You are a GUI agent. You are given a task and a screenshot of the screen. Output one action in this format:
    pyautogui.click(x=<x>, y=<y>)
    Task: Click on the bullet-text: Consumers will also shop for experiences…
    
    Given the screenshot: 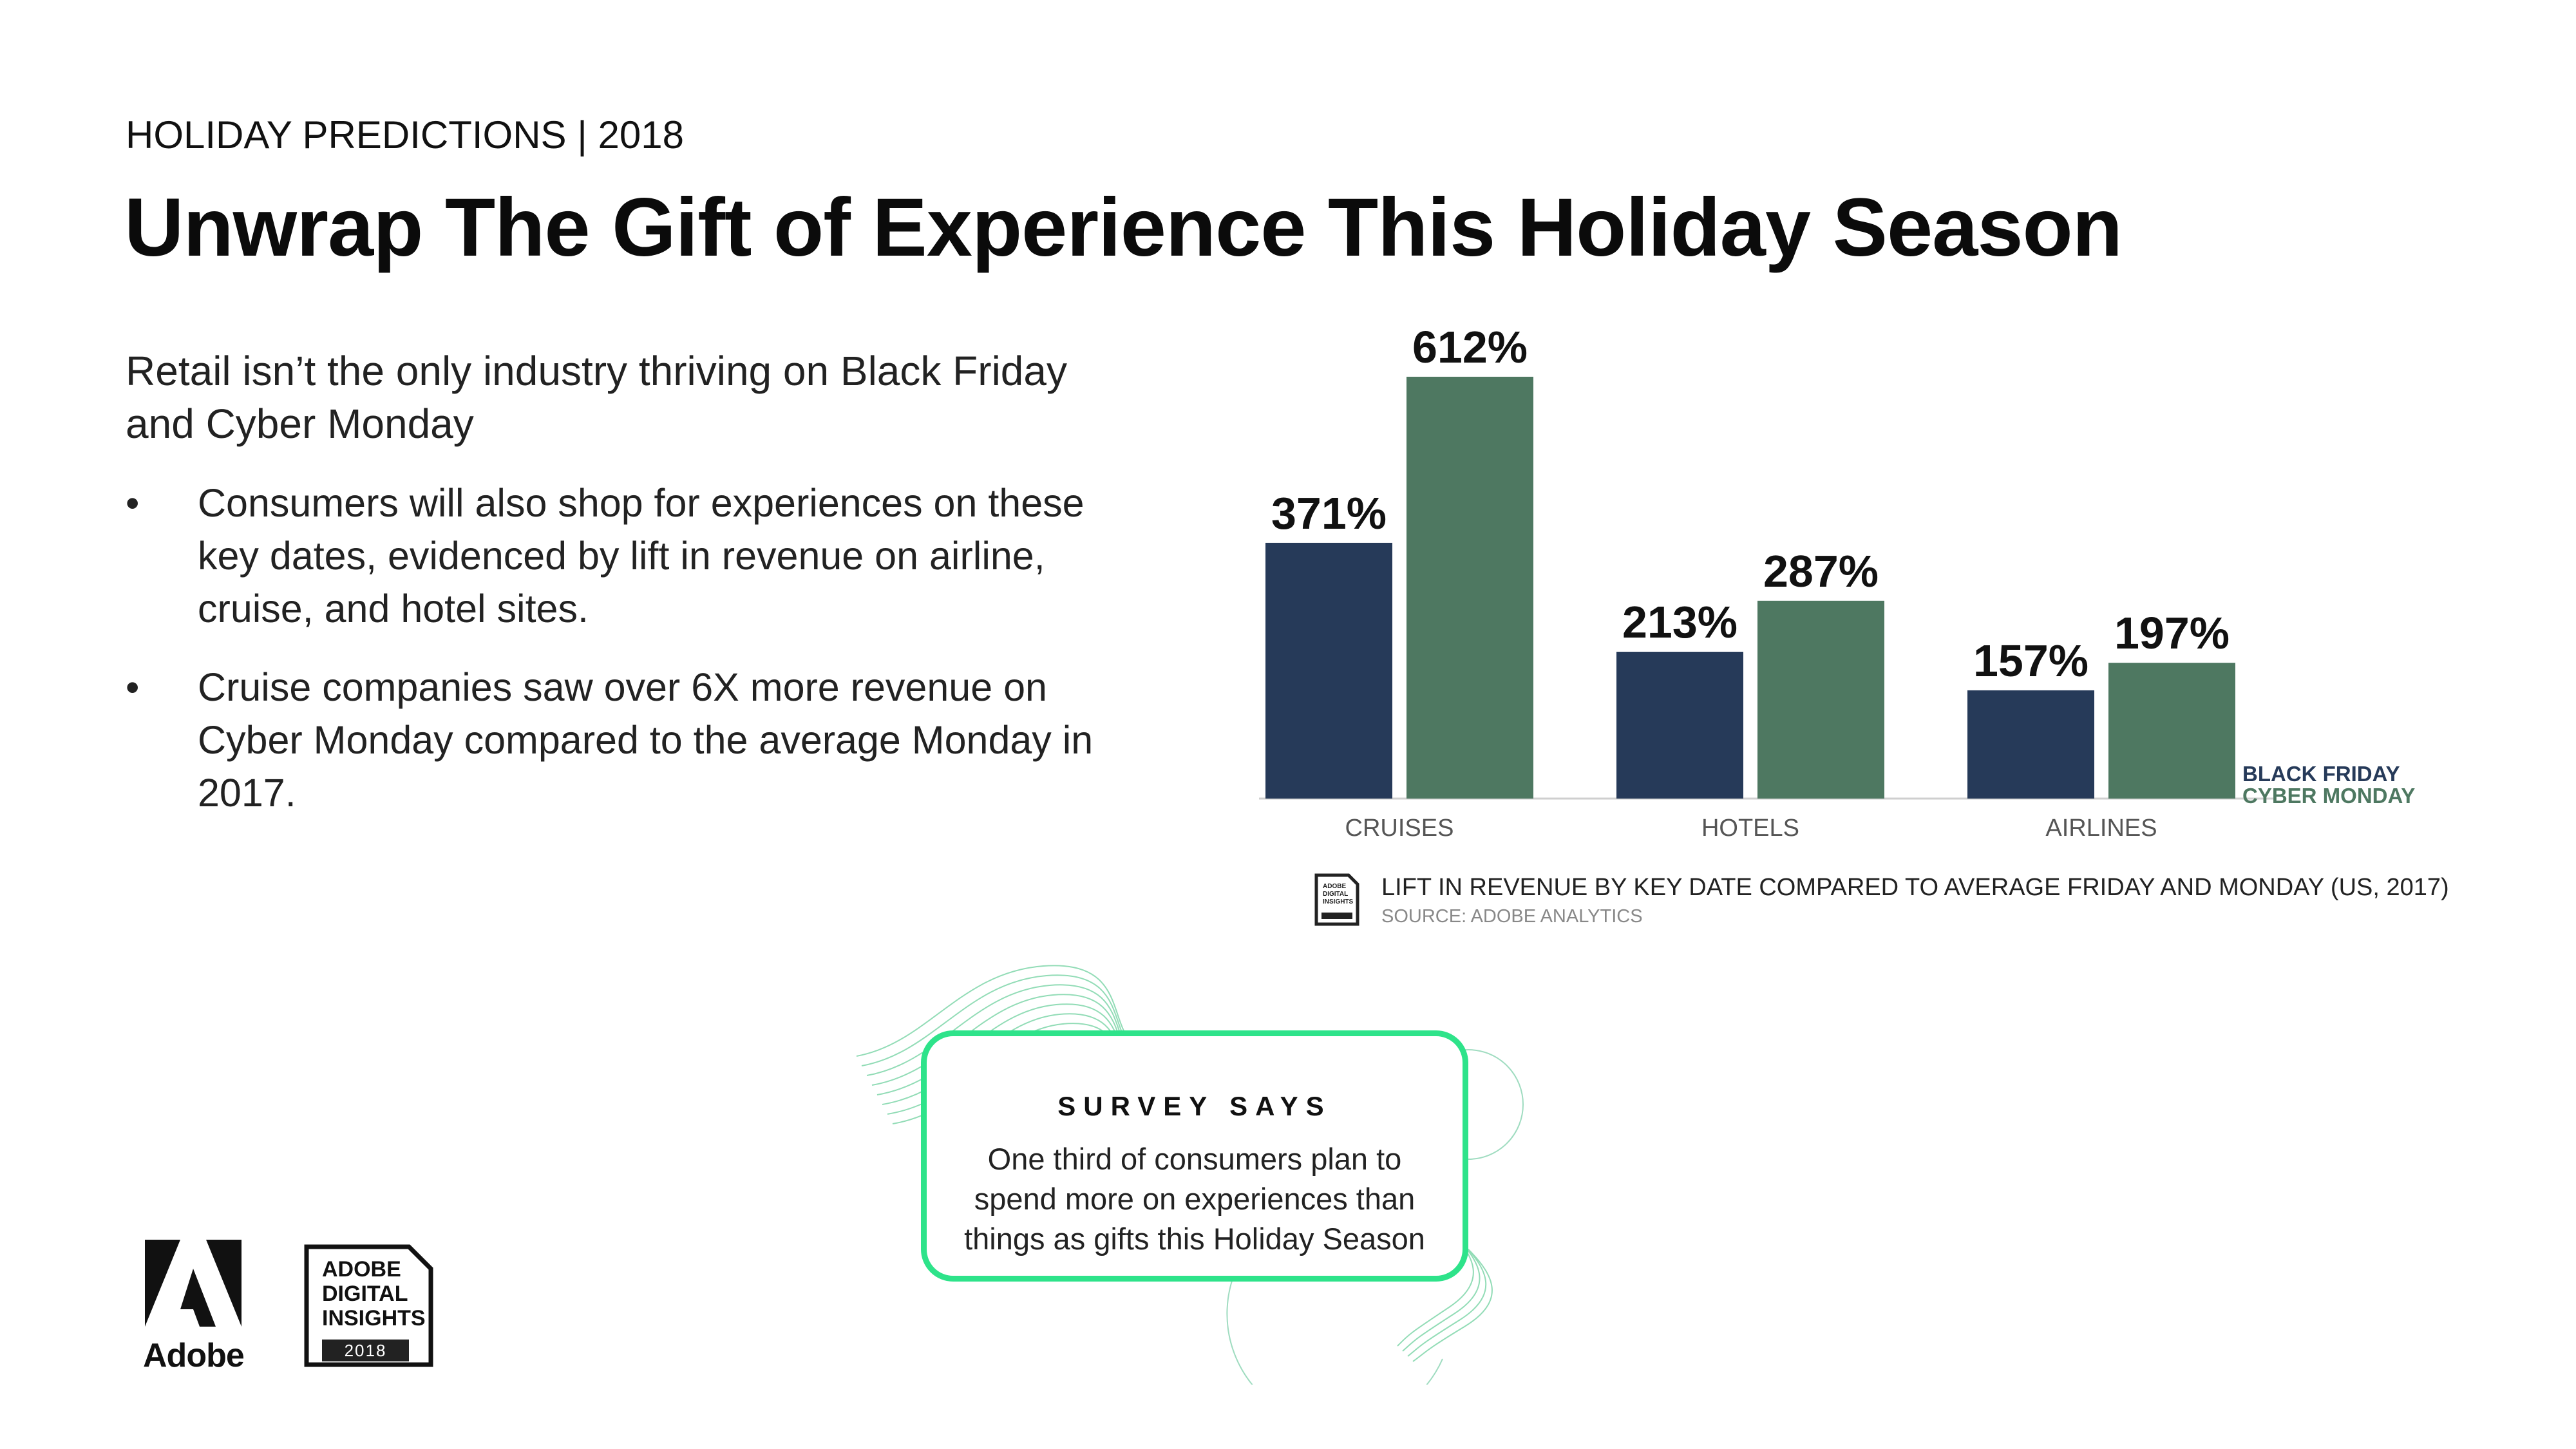 What is the action you would take?
    pyautogui.click(x=641, y=555)
    